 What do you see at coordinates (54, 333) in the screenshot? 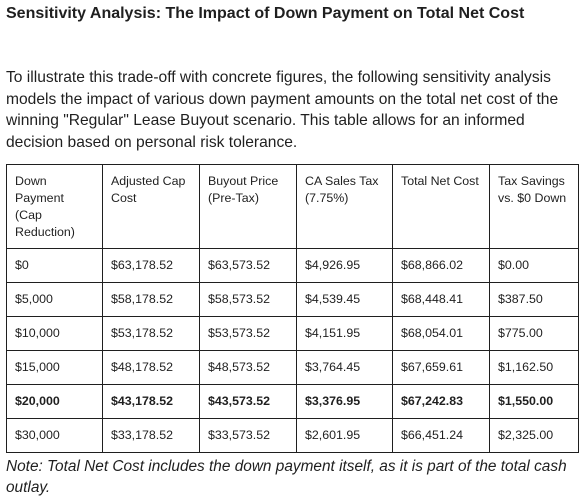
I see `table-cell: $10,000` at bounding box center [54, 333].